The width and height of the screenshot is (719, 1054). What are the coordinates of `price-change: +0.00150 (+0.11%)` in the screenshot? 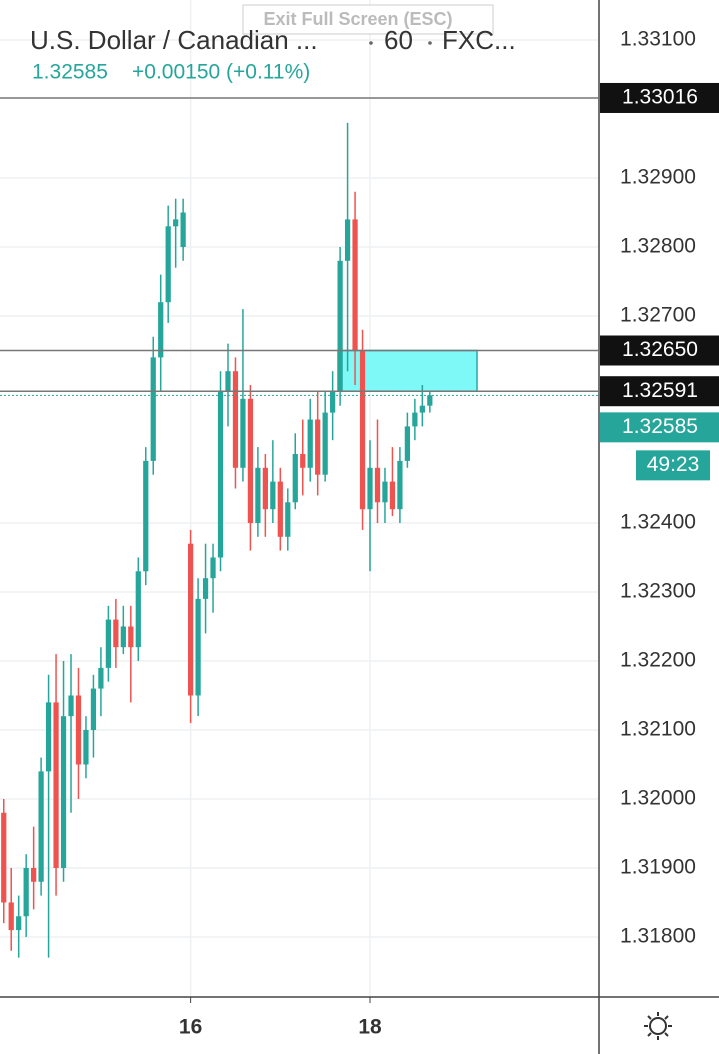 It's located at (221, 72).